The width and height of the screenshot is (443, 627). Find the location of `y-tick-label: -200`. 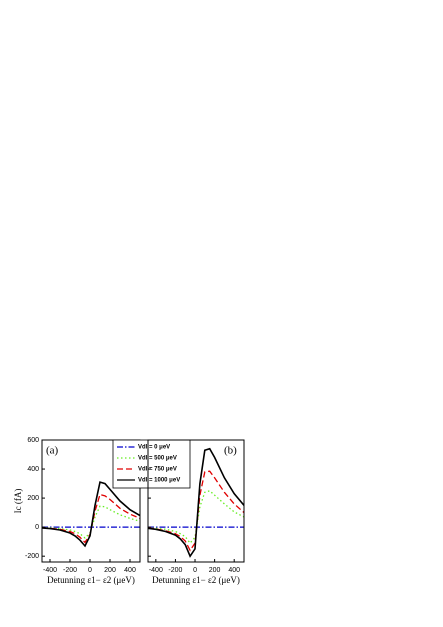

y-tick-label: -200 is located at coordinates (32, 556).